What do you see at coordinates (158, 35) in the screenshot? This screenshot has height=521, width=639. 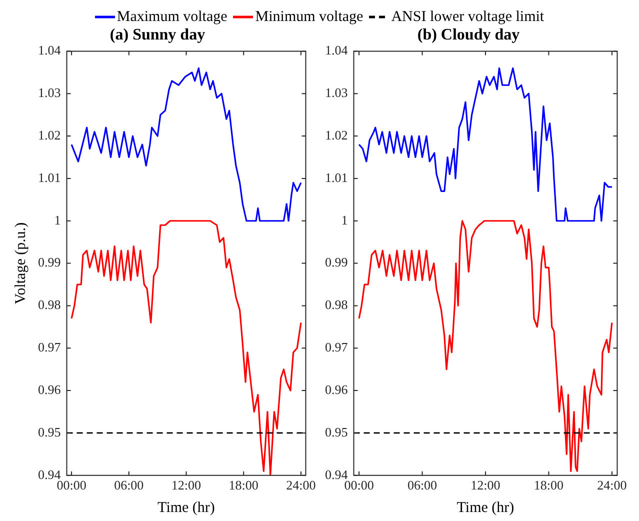 I see `chart-title: (a) Sunny day` at bounding box center [158, 35].